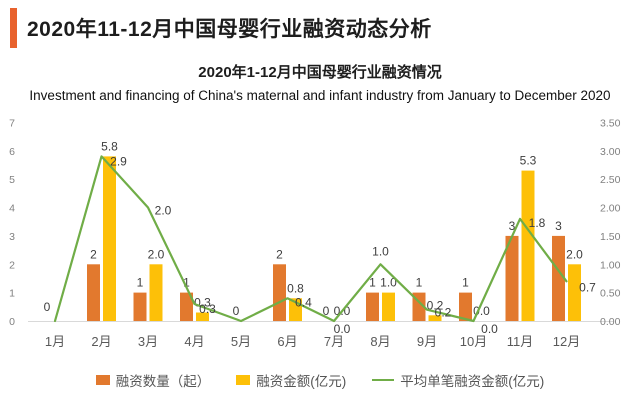 Image resolution: width=640 pixels, height=400 pixels. Describe the element at coordinates (380, 341) in the screenshot. I see `svg-text: 8月` at that location.